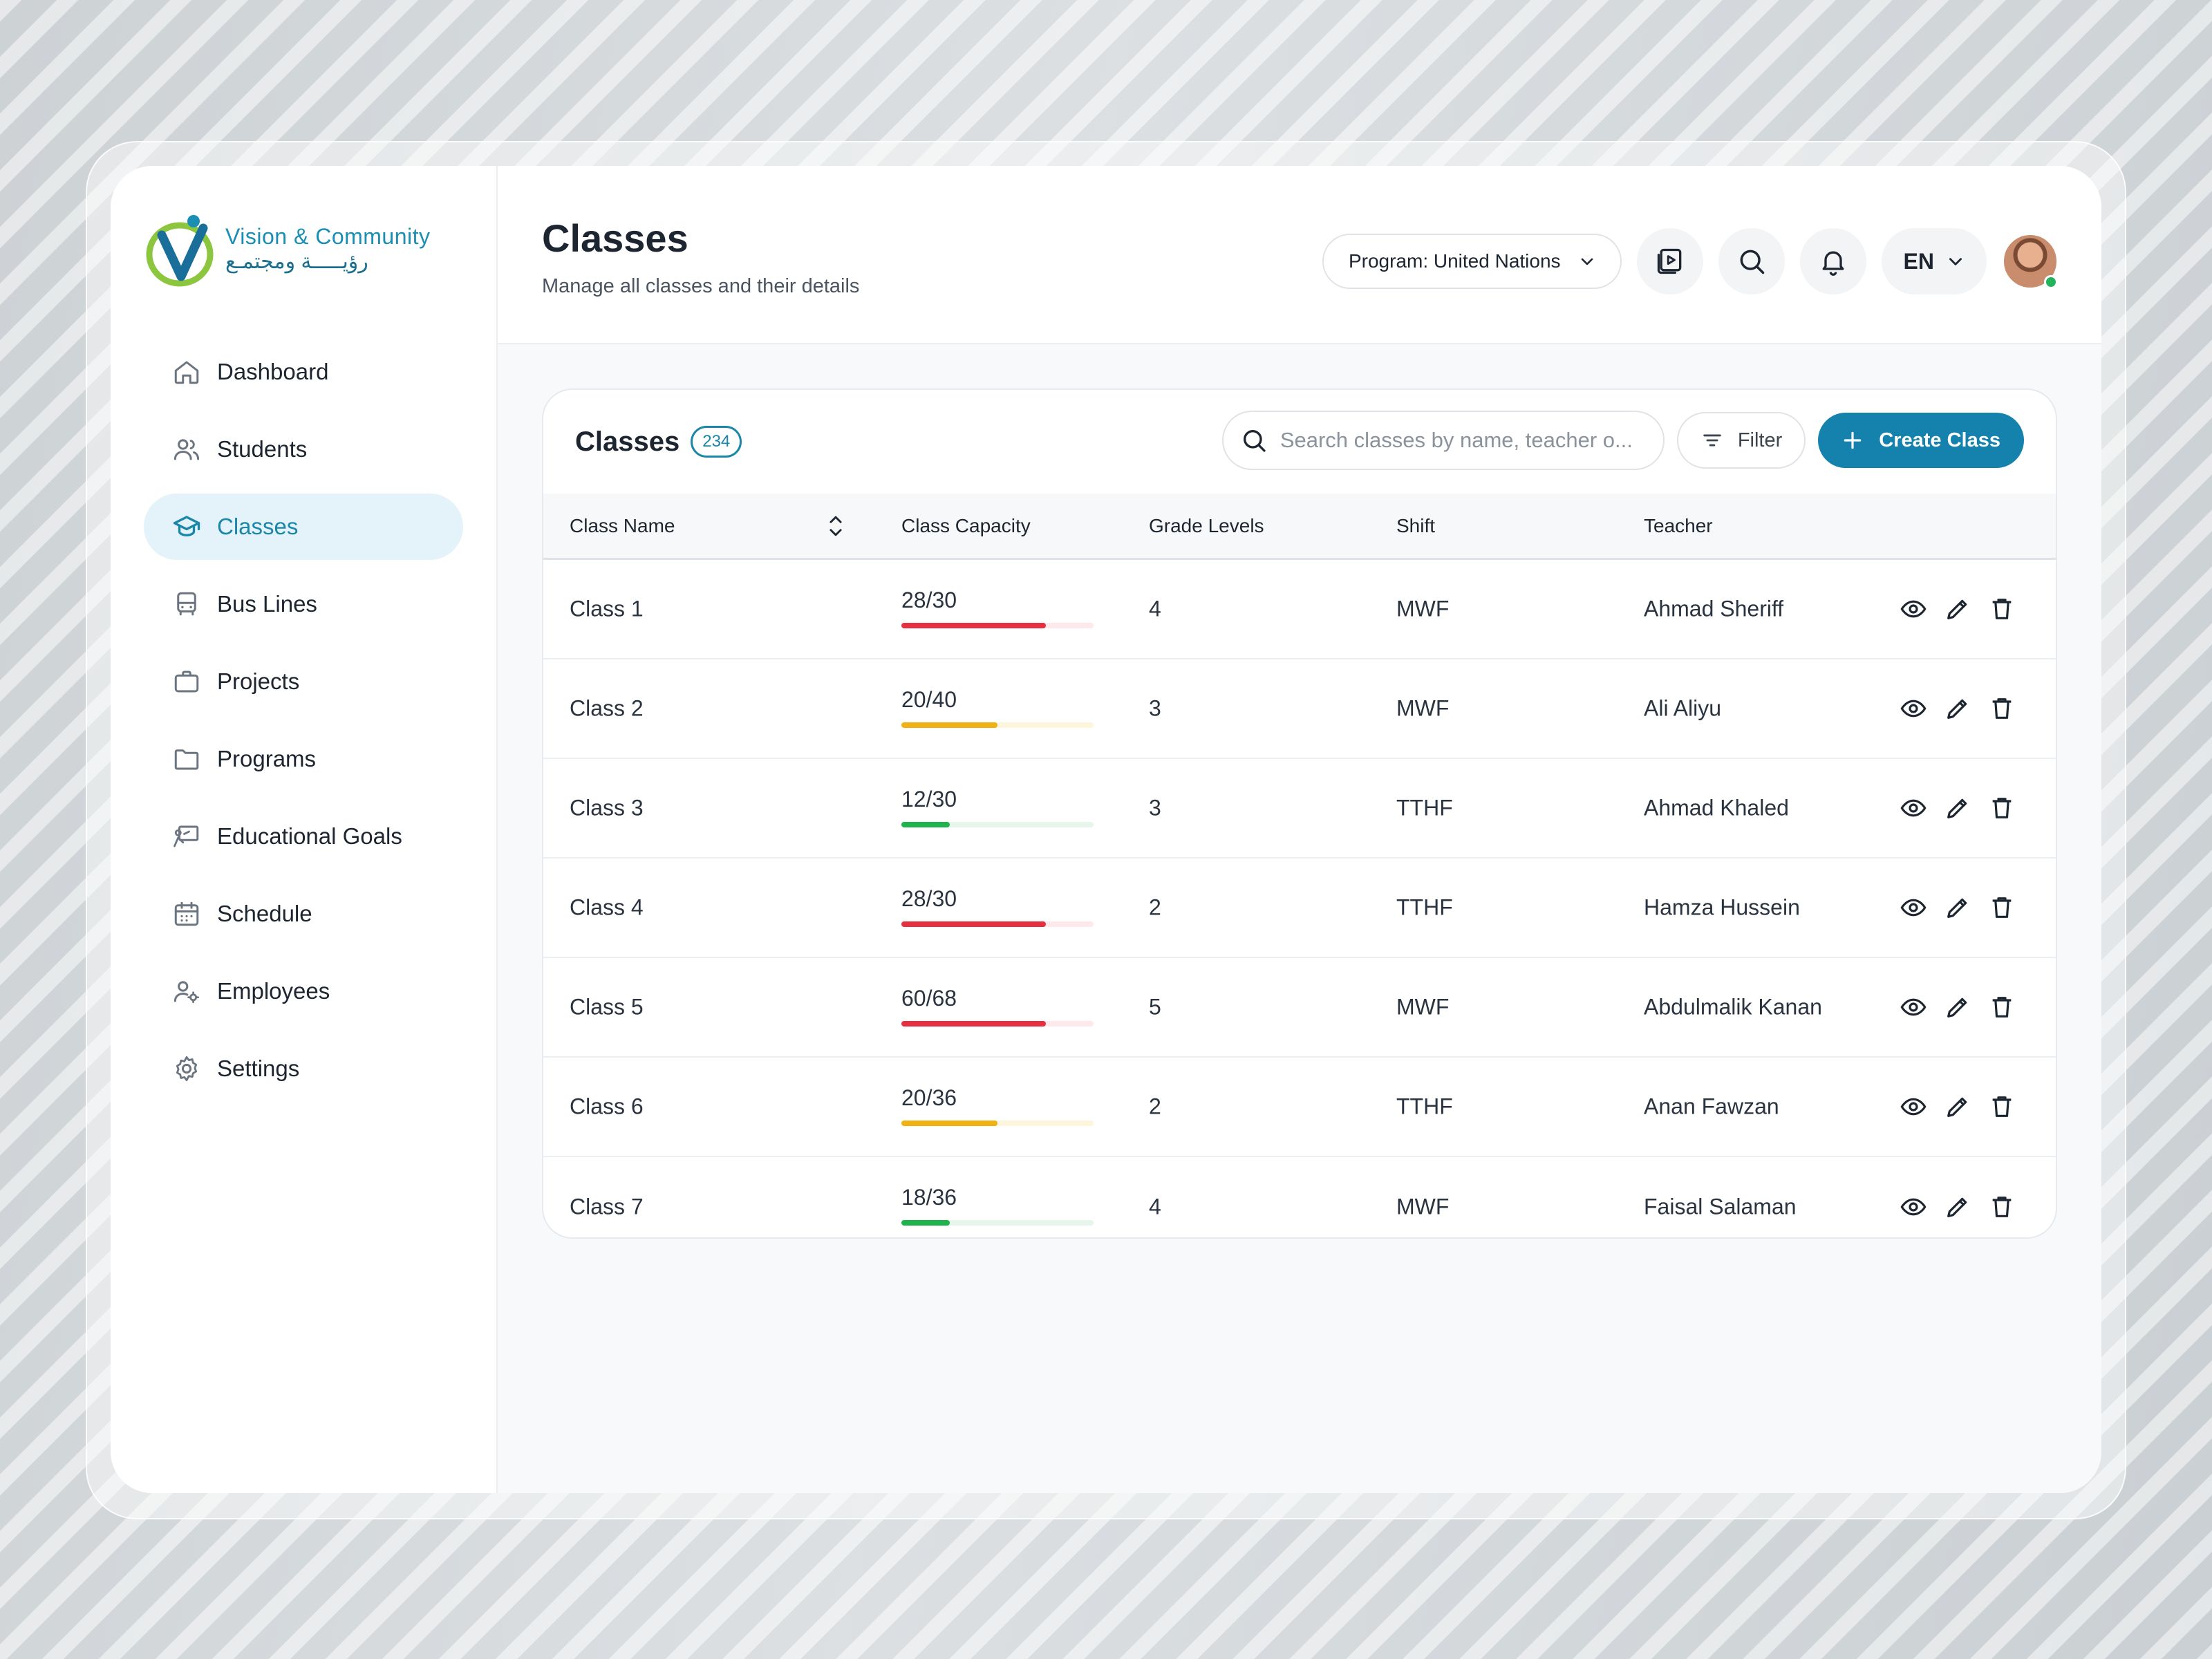  I want to click on brand-logo: Vision & Community رؤيـــــة ومجتمـع, so click(303, 249).